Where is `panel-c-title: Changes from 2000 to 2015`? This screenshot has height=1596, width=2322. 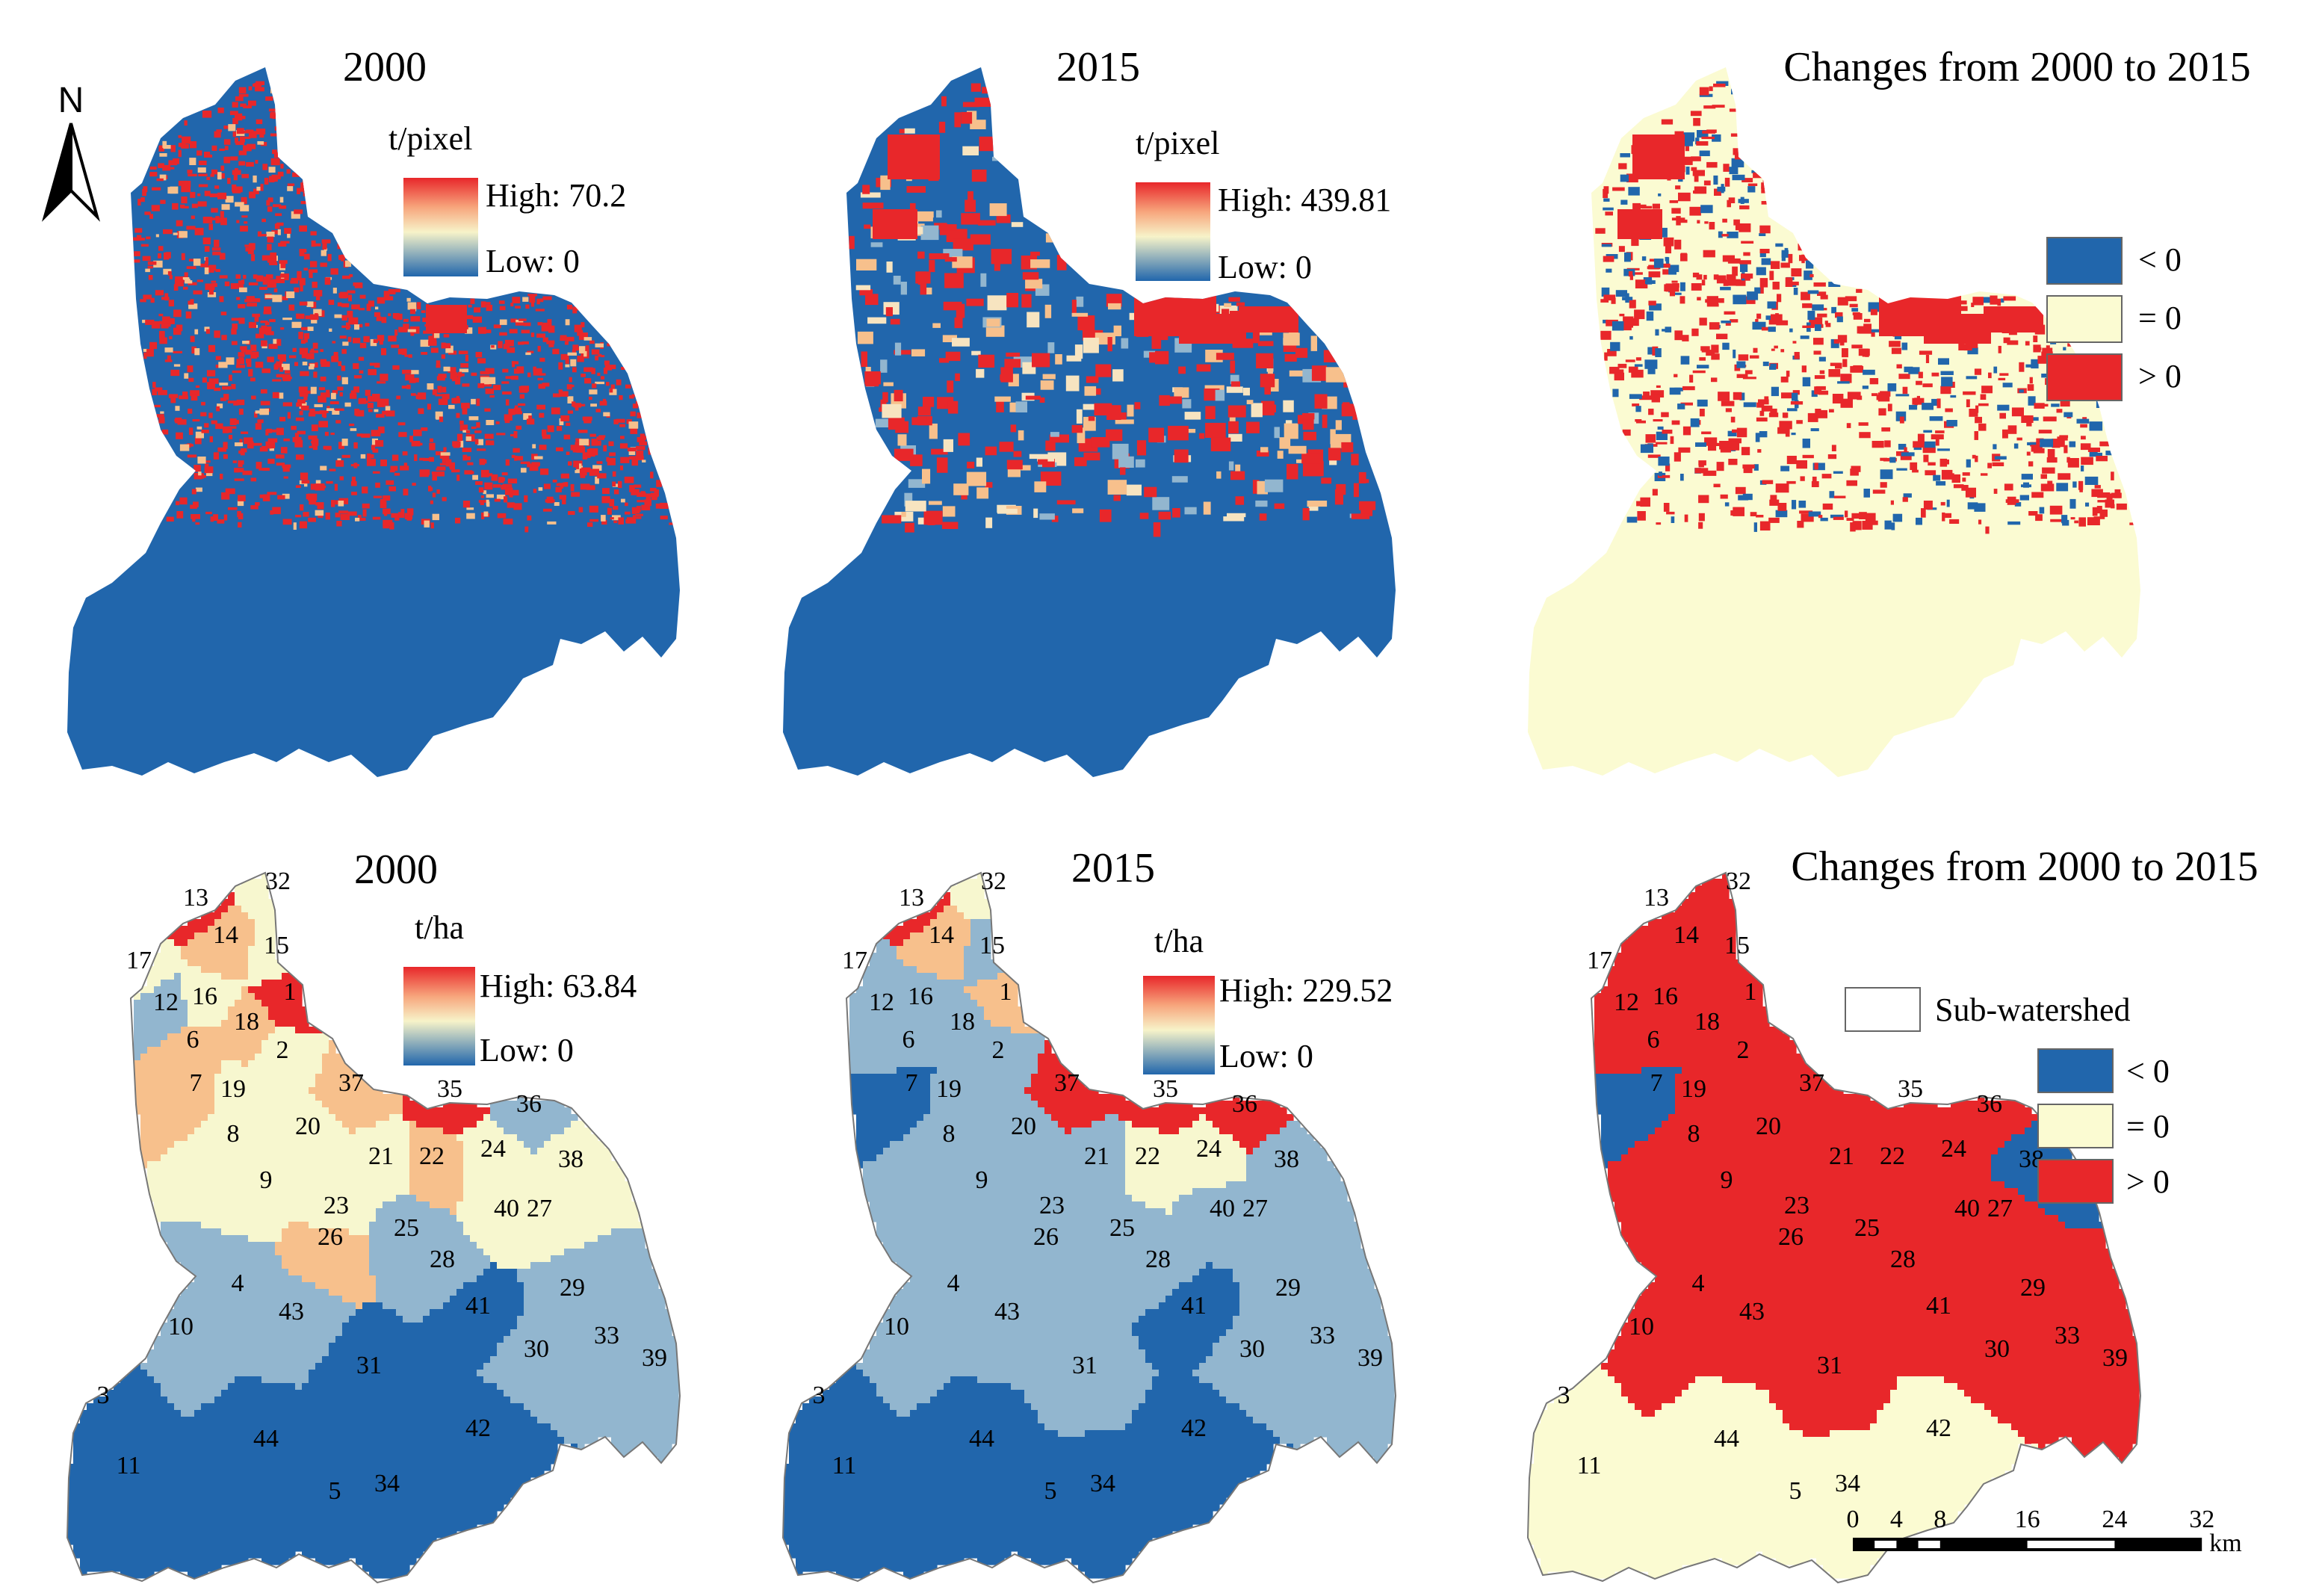 panel-c-title: Changes from 2000 to 2015 is located at coordinates (2016, 67).